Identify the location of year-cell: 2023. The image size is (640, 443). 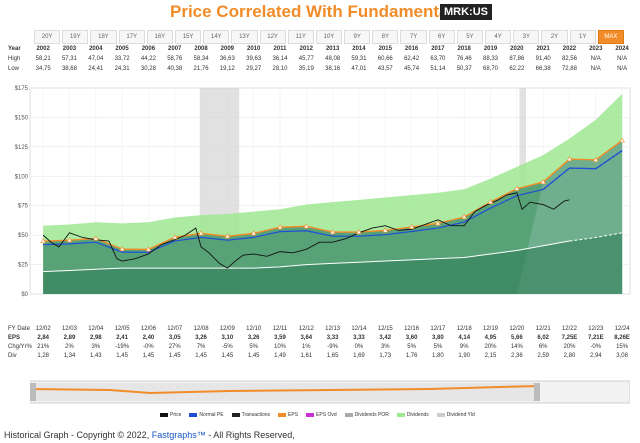
(596, 49).